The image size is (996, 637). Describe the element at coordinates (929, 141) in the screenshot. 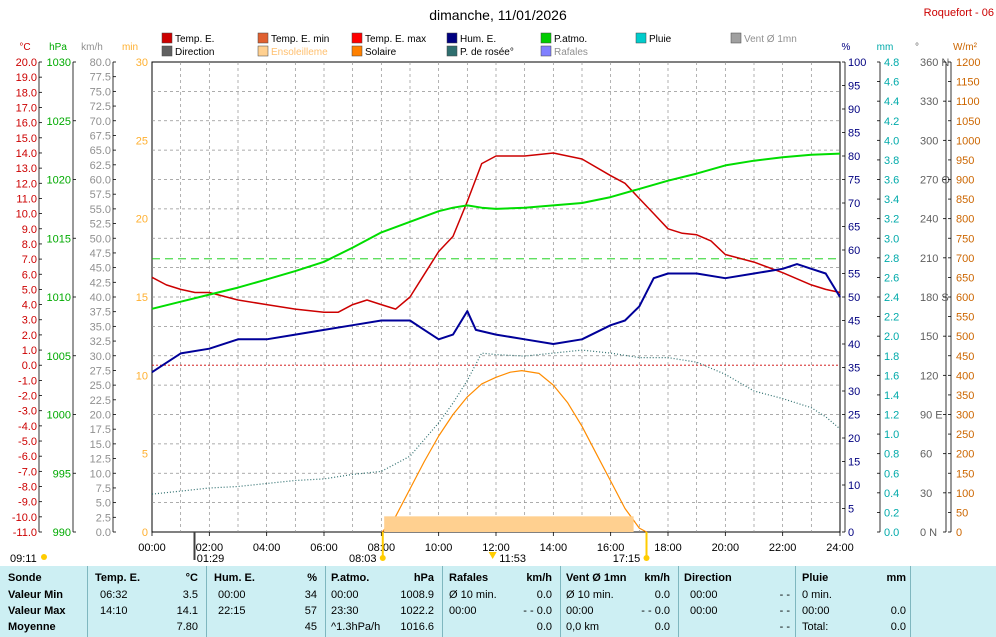

I see `tick-dir: 300` at that location.